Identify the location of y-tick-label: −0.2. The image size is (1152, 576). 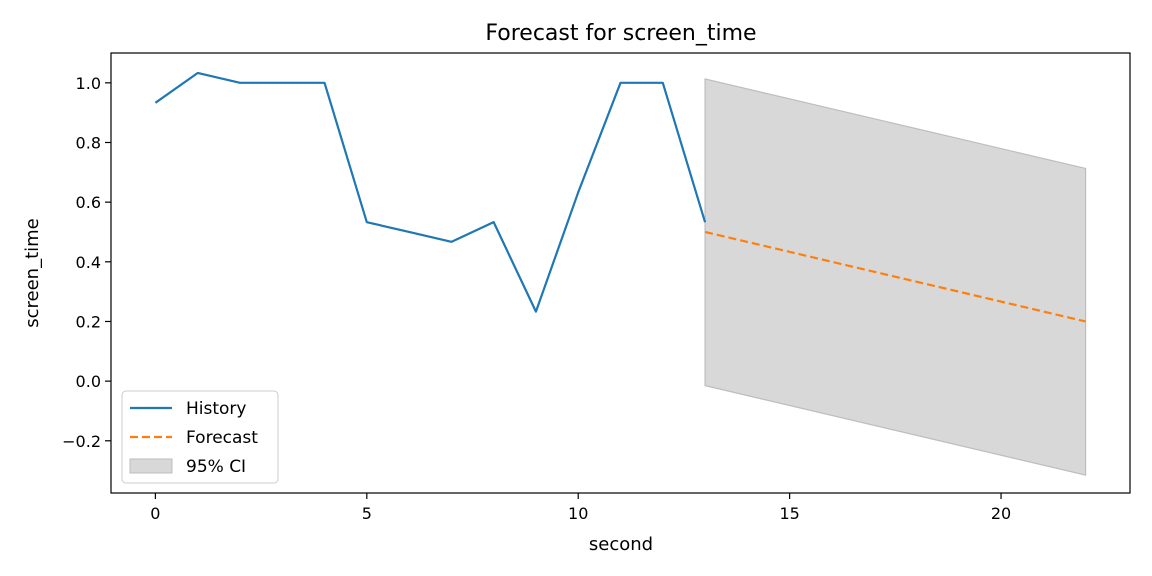
(81, 441).